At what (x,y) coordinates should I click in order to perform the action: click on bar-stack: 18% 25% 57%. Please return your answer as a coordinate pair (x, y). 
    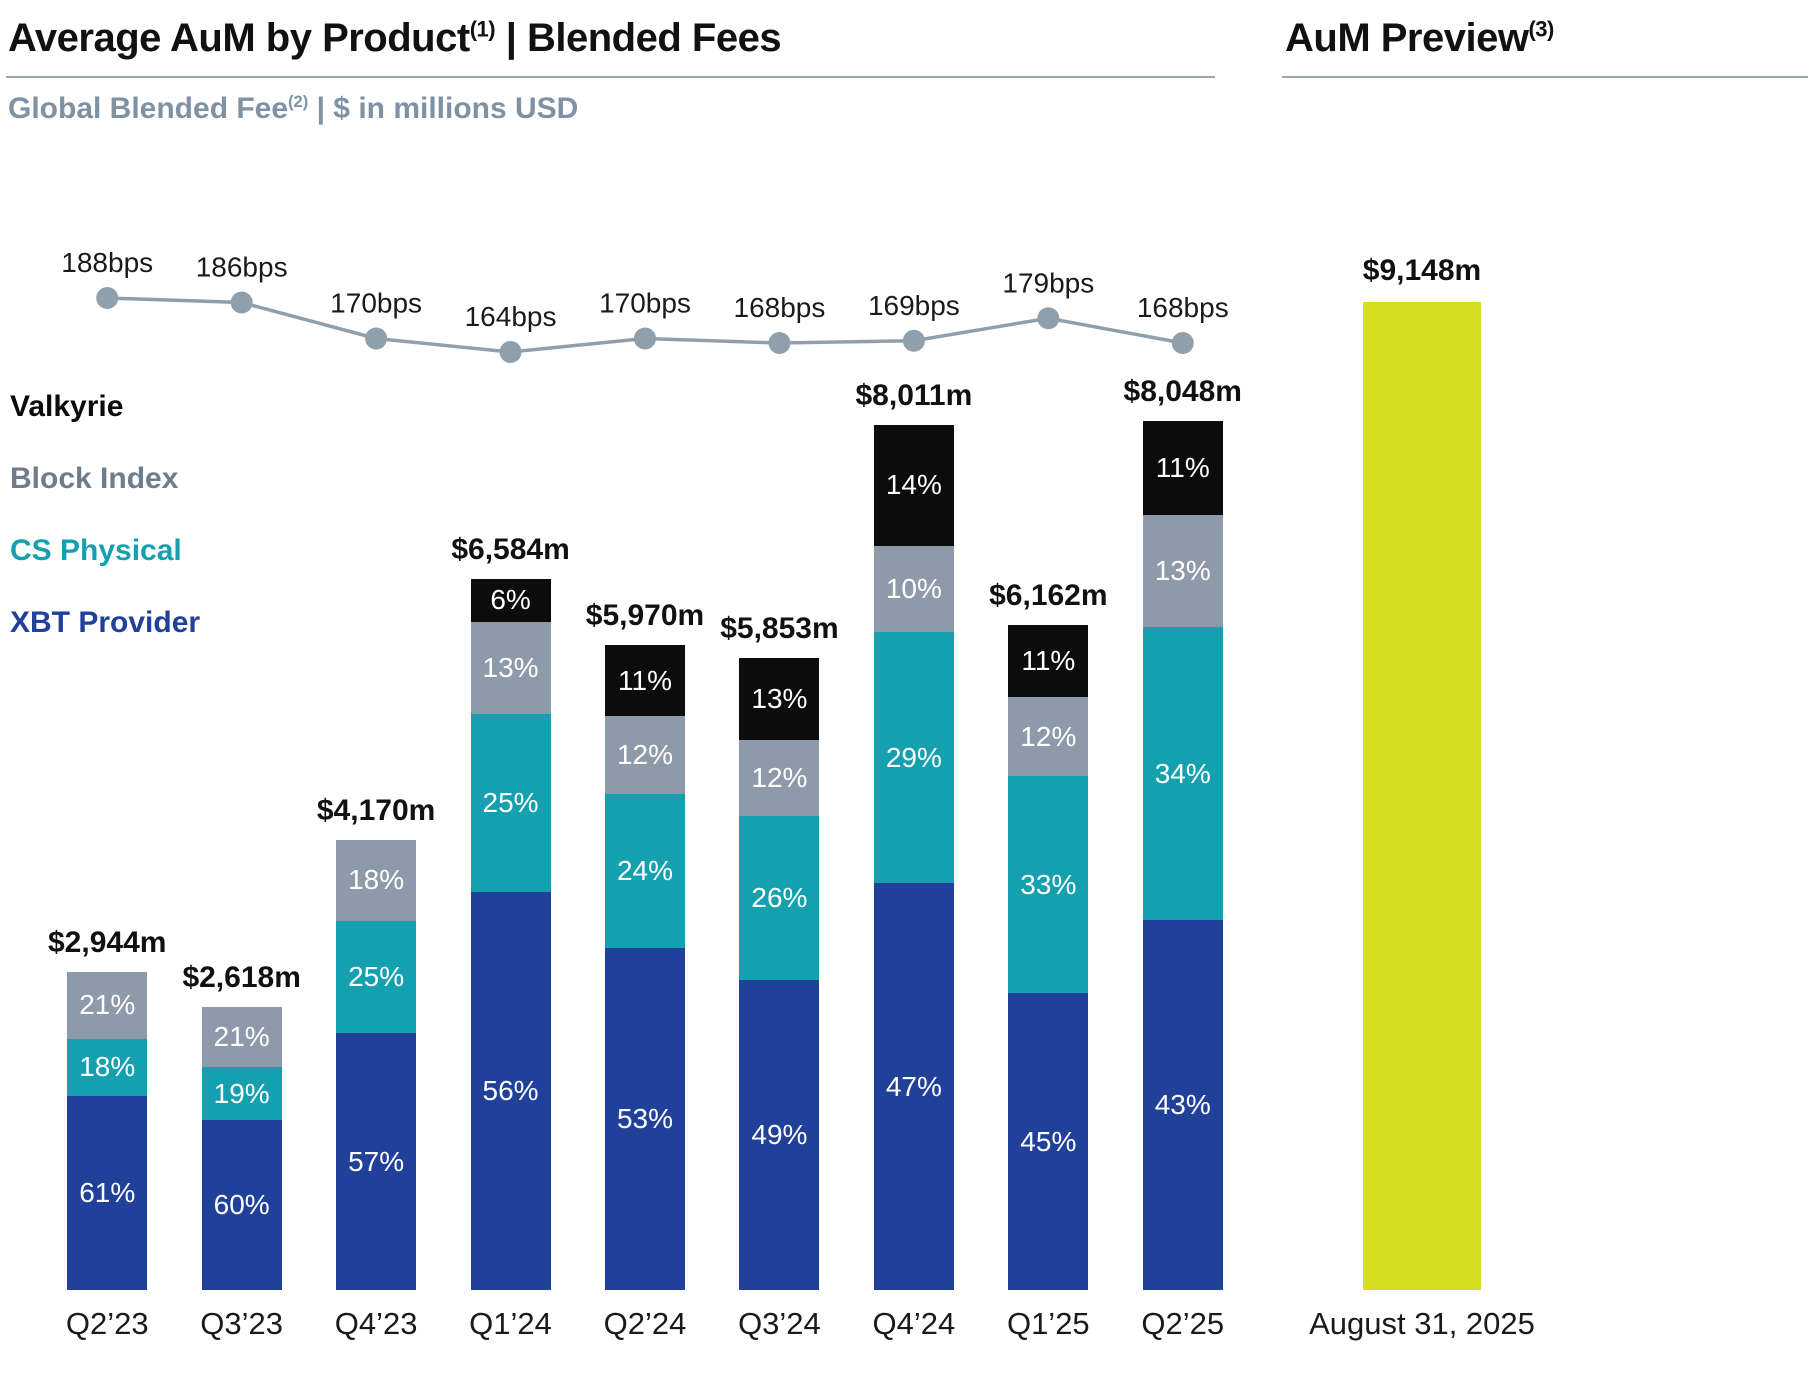
    Looking at the image, I should click on (376, 1064).